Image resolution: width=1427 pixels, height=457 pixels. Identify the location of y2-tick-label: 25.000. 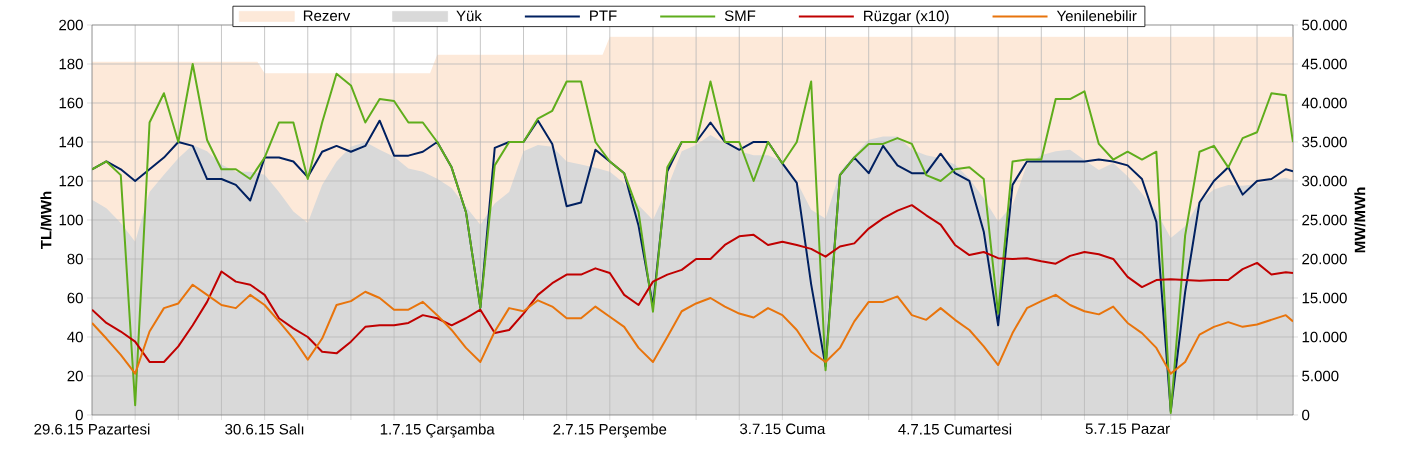
(1324, 220).